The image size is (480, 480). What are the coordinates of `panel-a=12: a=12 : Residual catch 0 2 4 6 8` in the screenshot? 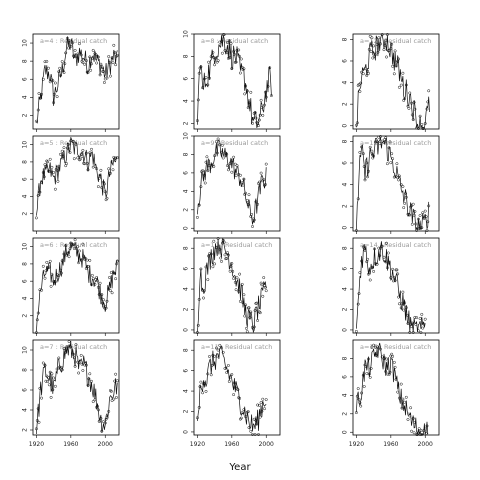 It's located at (391, 82).